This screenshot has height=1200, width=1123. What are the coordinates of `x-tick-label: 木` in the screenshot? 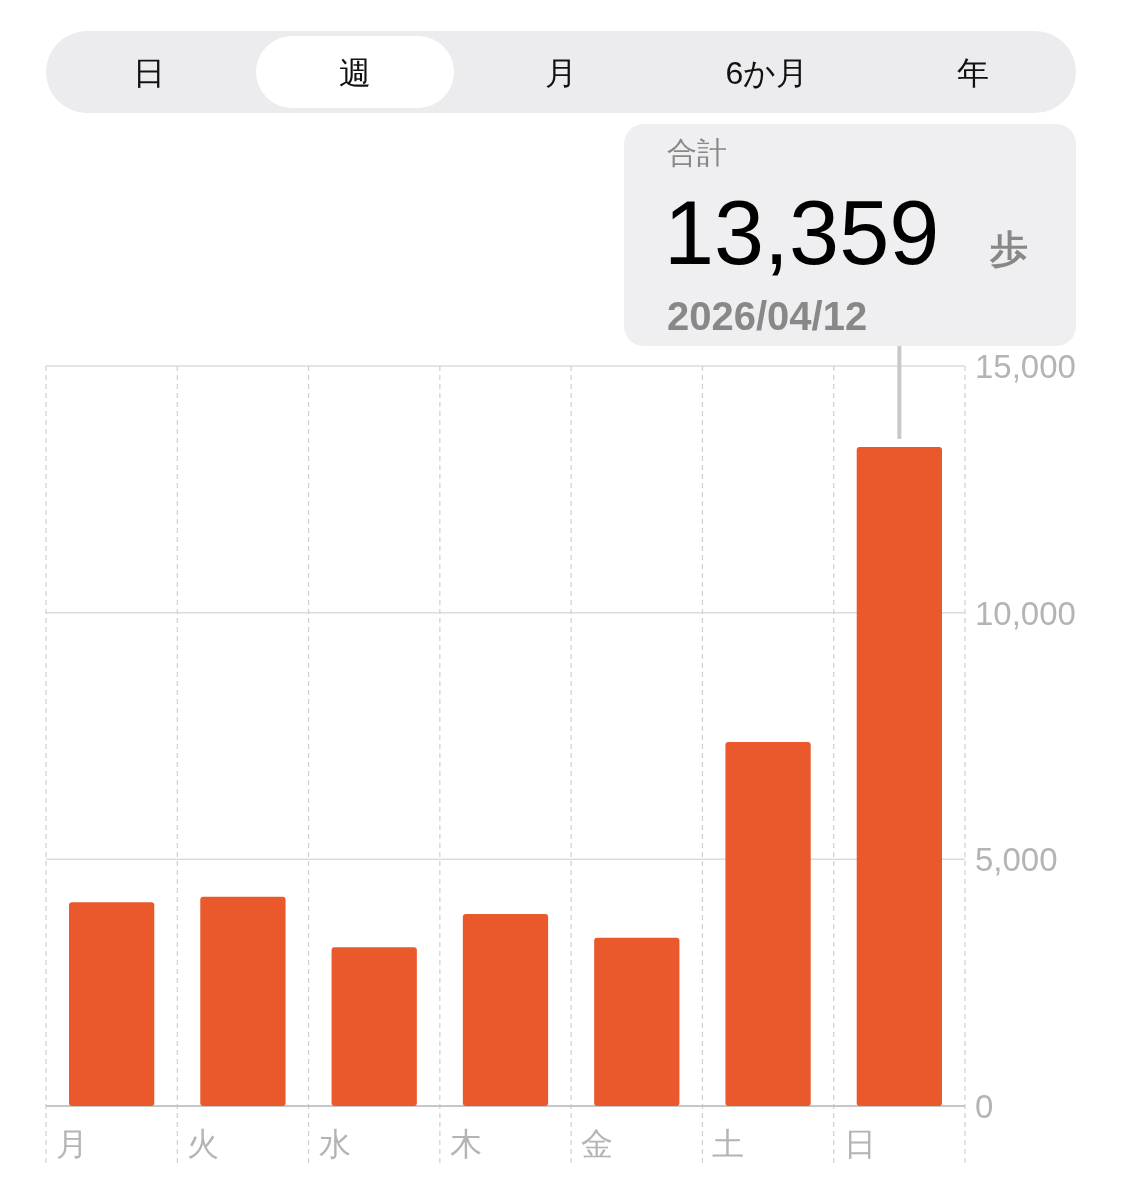 It's located at (465, 1144).